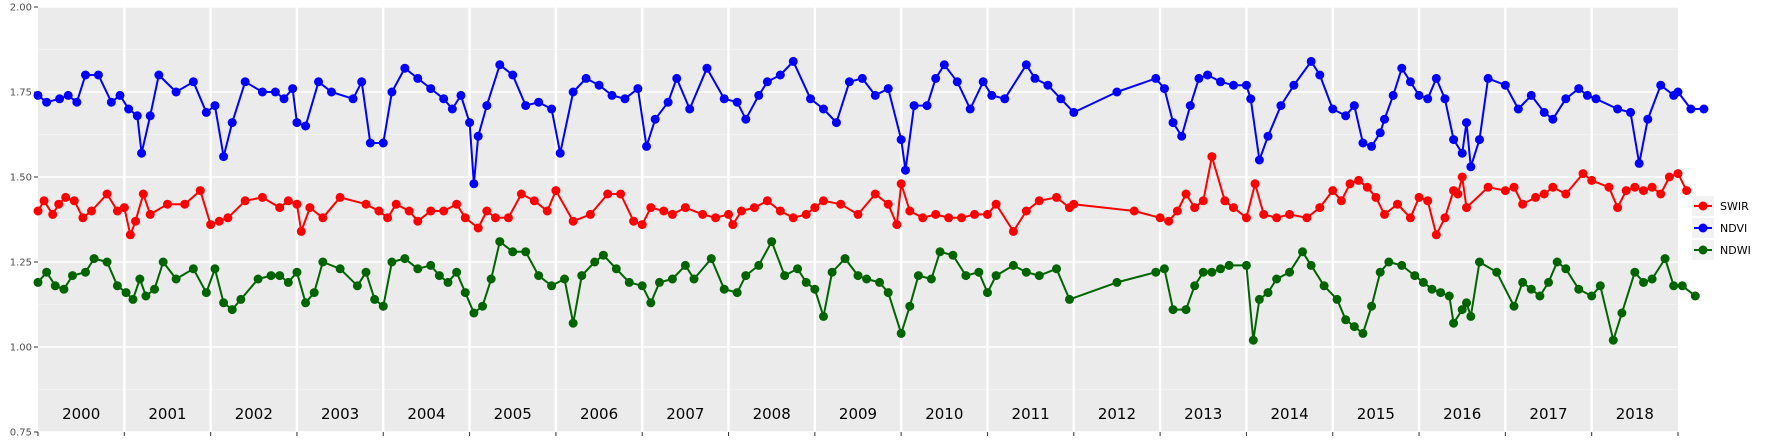  Describe the element at coordinates (1289, 414) in the screenshot. I see `year-label: 2014` at that location.